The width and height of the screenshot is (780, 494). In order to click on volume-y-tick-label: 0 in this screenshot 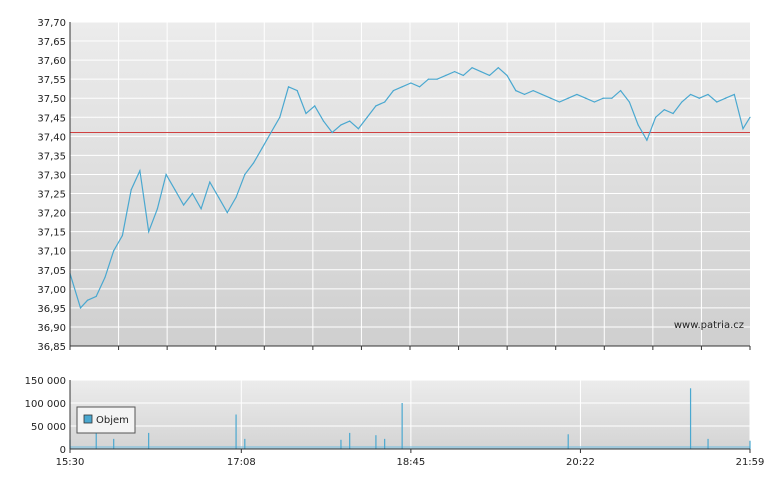, I will do `click(63, 450)`.